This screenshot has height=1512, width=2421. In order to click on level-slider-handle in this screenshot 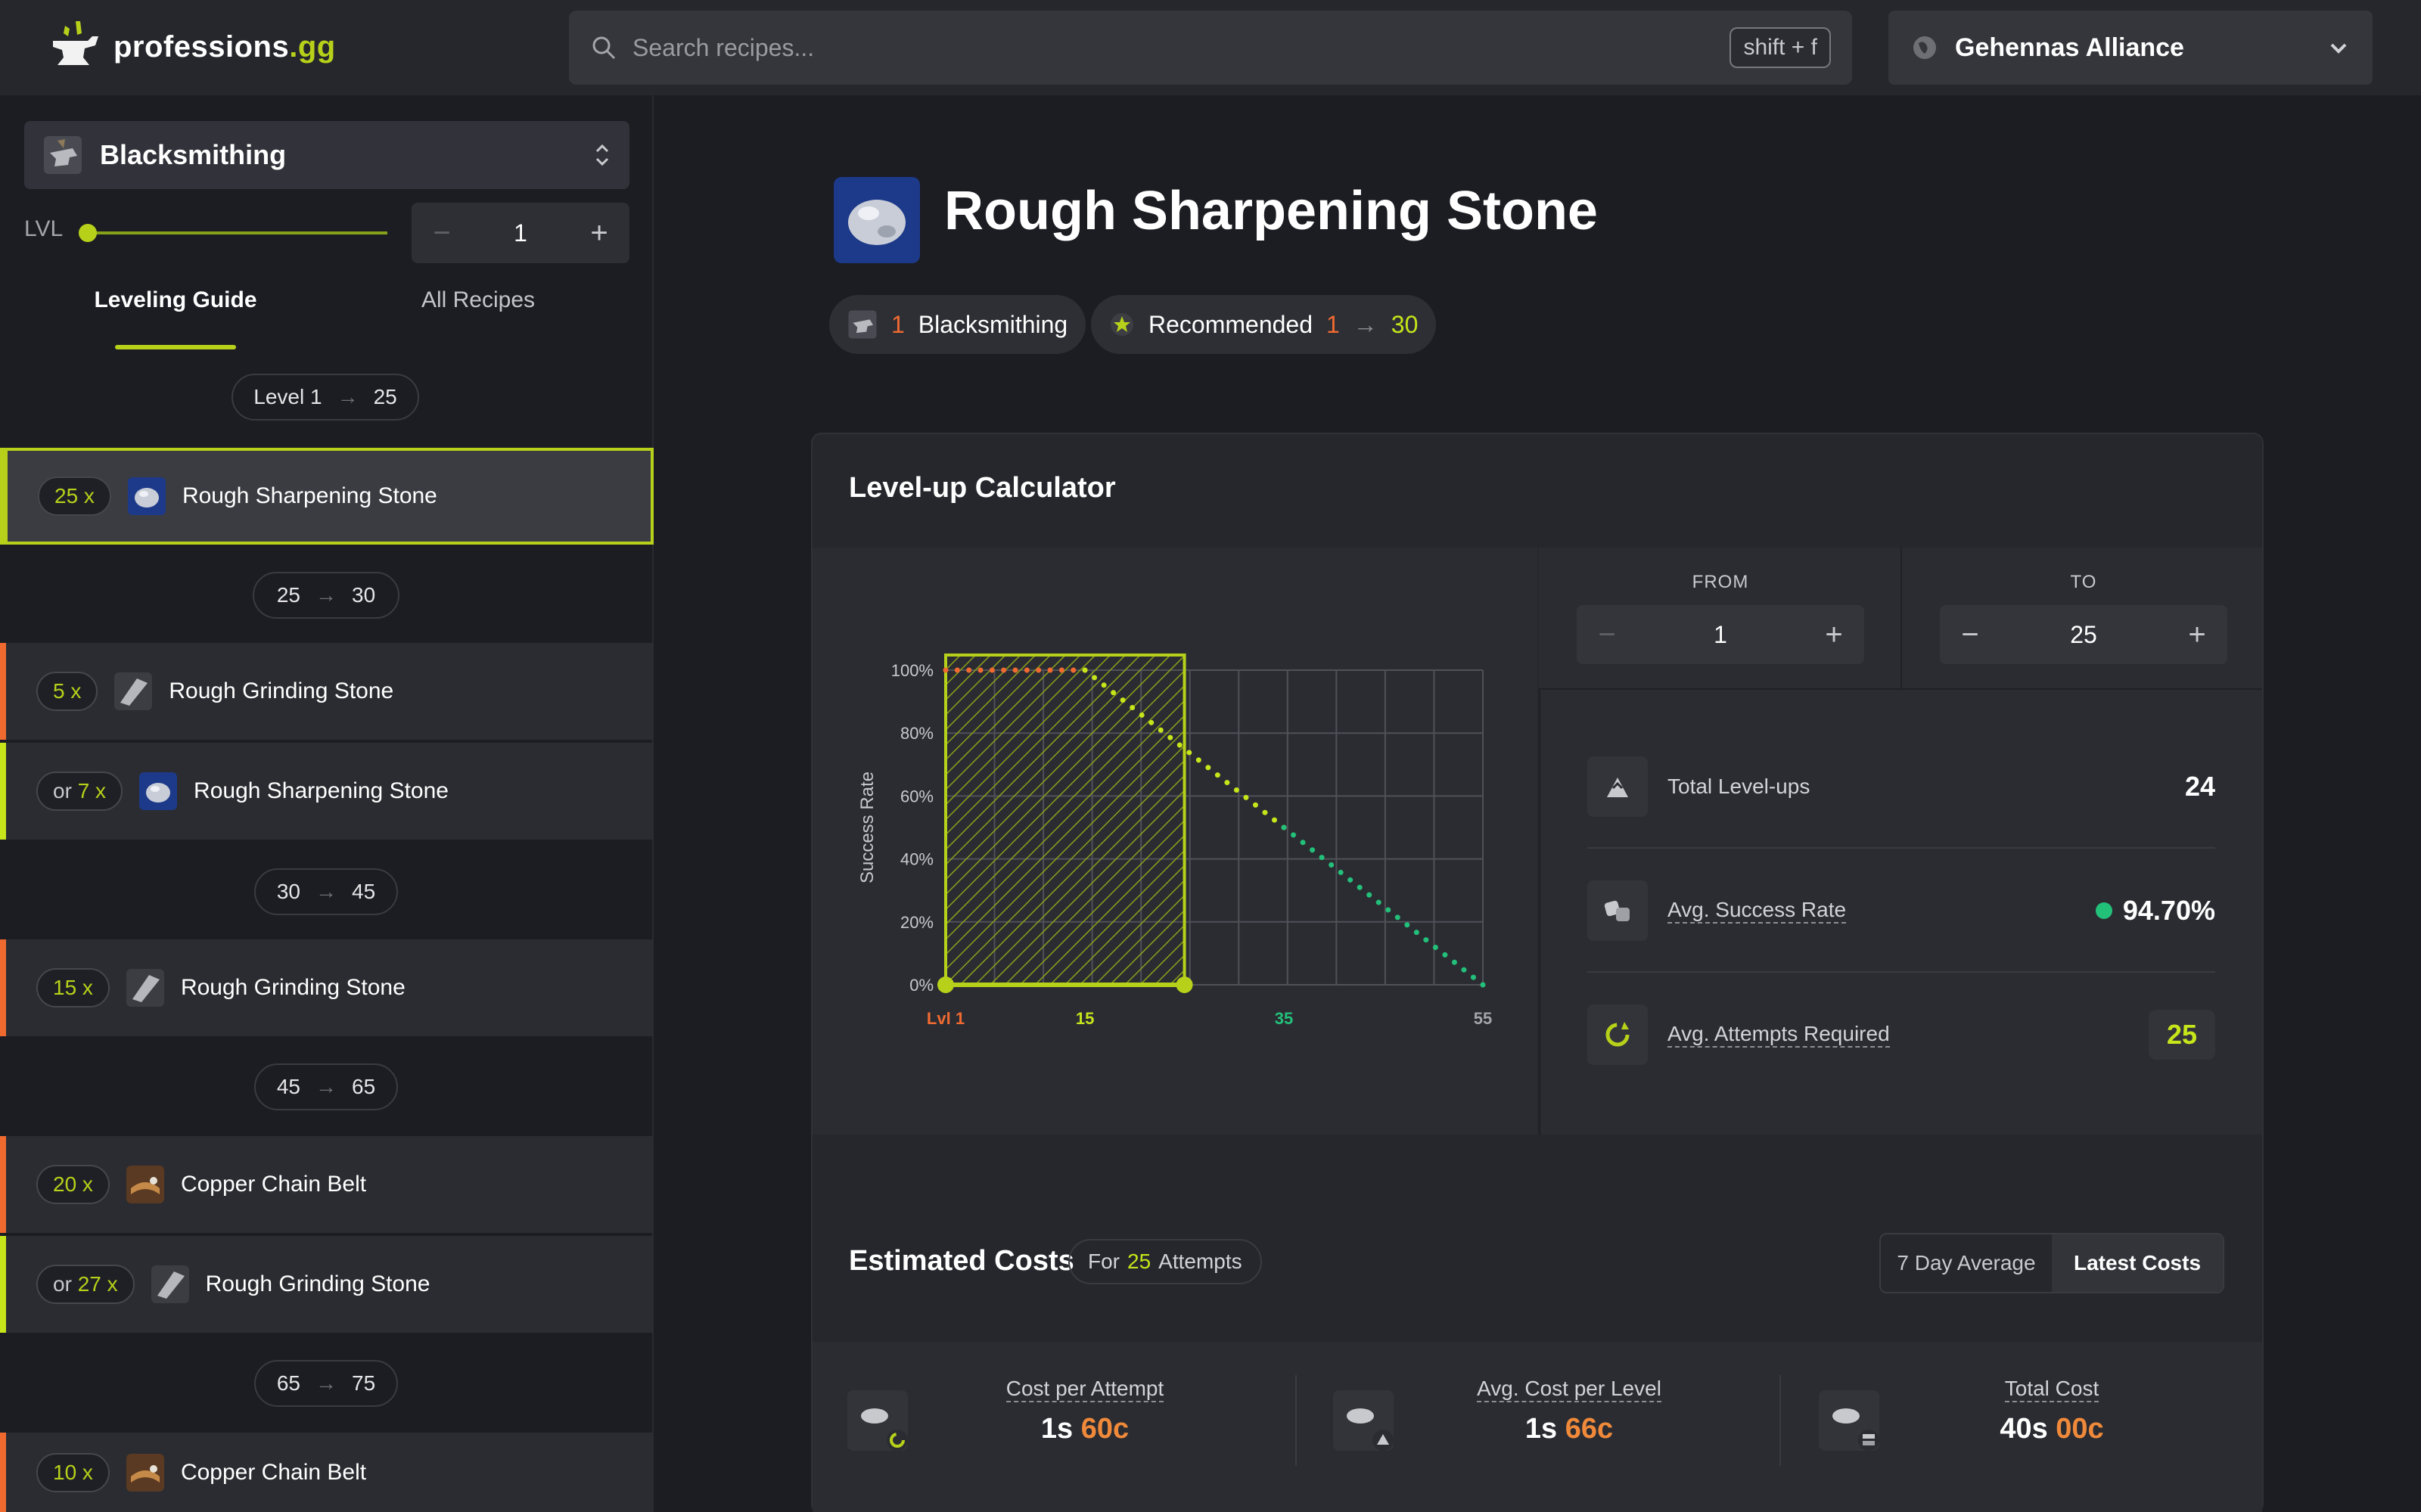, I will do `click(88, 233)`.